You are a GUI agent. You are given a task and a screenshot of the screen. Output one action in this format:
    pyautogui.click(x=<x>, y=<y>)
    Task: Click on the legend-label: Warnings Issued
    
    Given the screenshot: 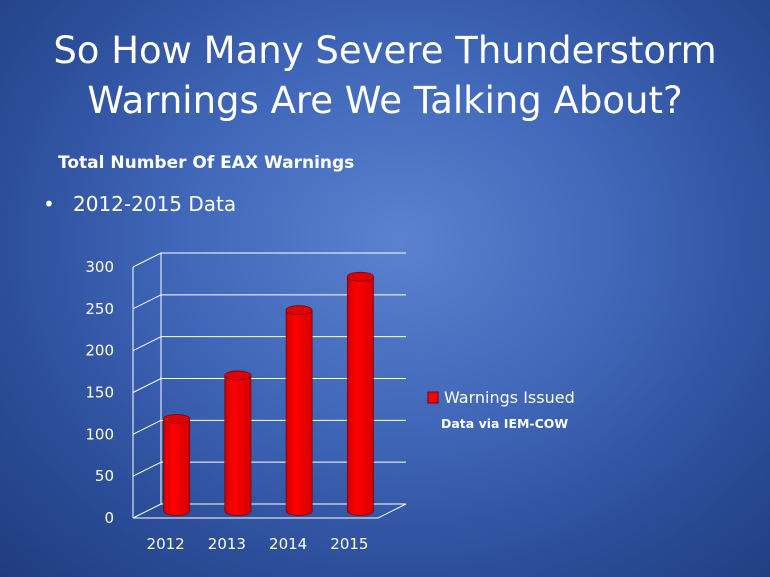 What is the action you would take?
    pyautogui.click(x=509, y=397)
    